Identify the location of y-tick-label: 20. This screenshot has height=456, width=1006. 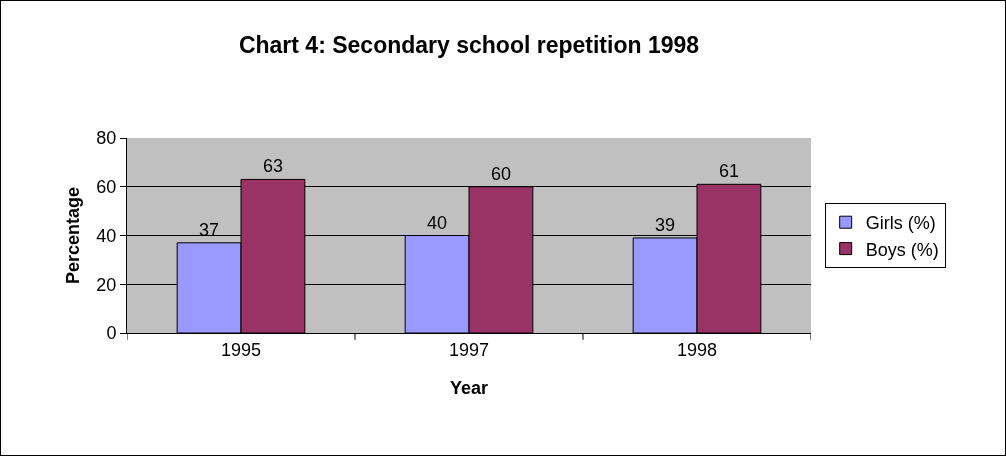
(106, 284).